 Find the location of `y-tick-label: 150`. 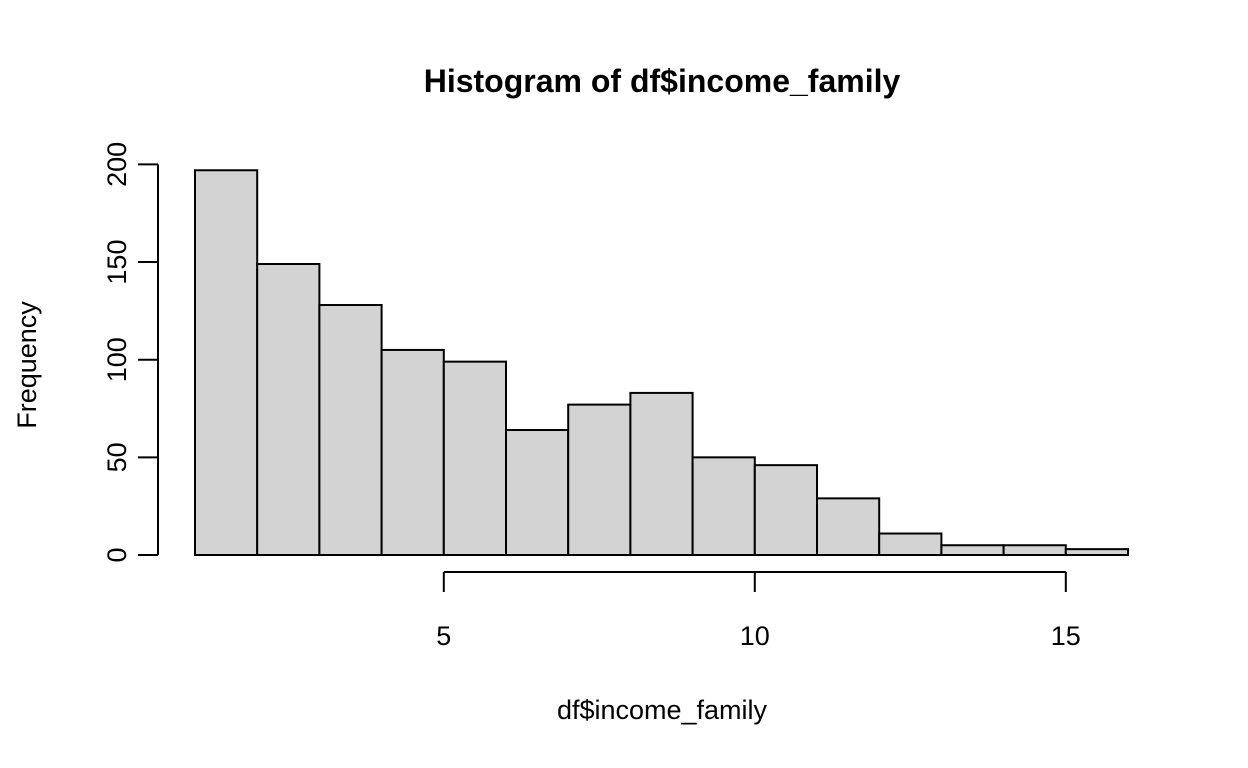

y-tick-label: 150 is located at coordinates (117, 262).